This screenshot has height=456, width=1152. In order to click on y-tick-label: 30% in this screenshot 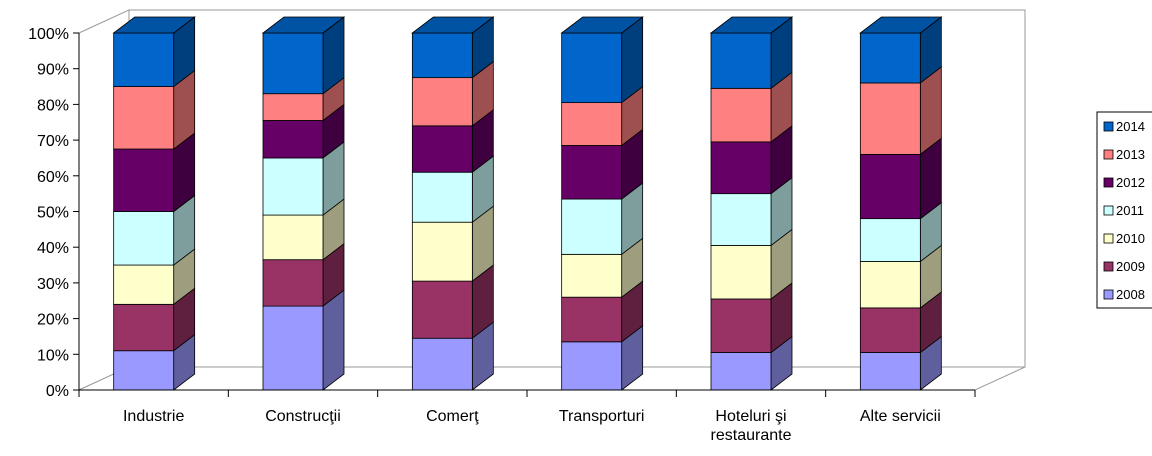, I will do `click(53, 284)`.